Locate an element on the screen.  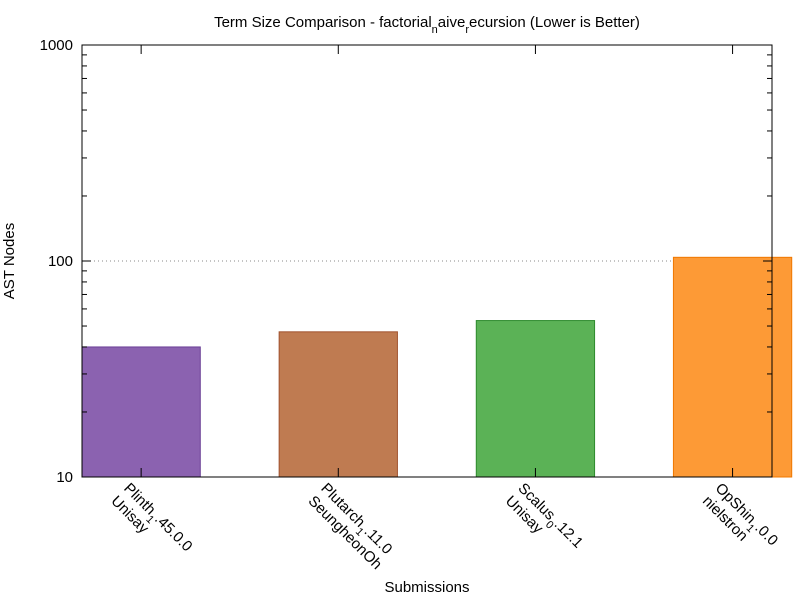
y-tick-label: 10 is located at coordinates (64, 477).